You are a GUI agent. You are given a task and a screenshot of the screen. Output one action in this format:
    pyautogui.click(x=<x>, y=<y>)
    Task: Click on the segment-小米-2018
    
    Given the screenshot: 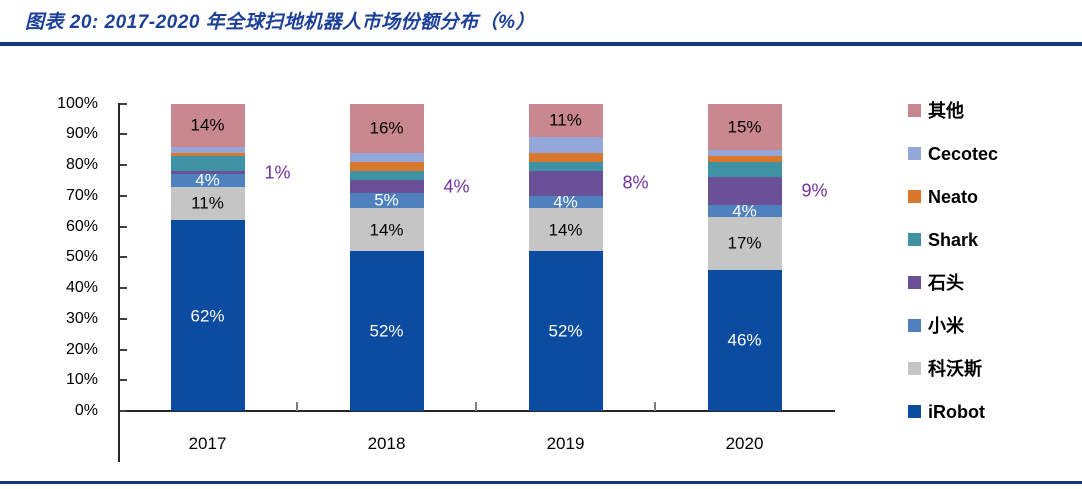 What is the action you would take?
    pyautogui.click(x=386, y=200)
    